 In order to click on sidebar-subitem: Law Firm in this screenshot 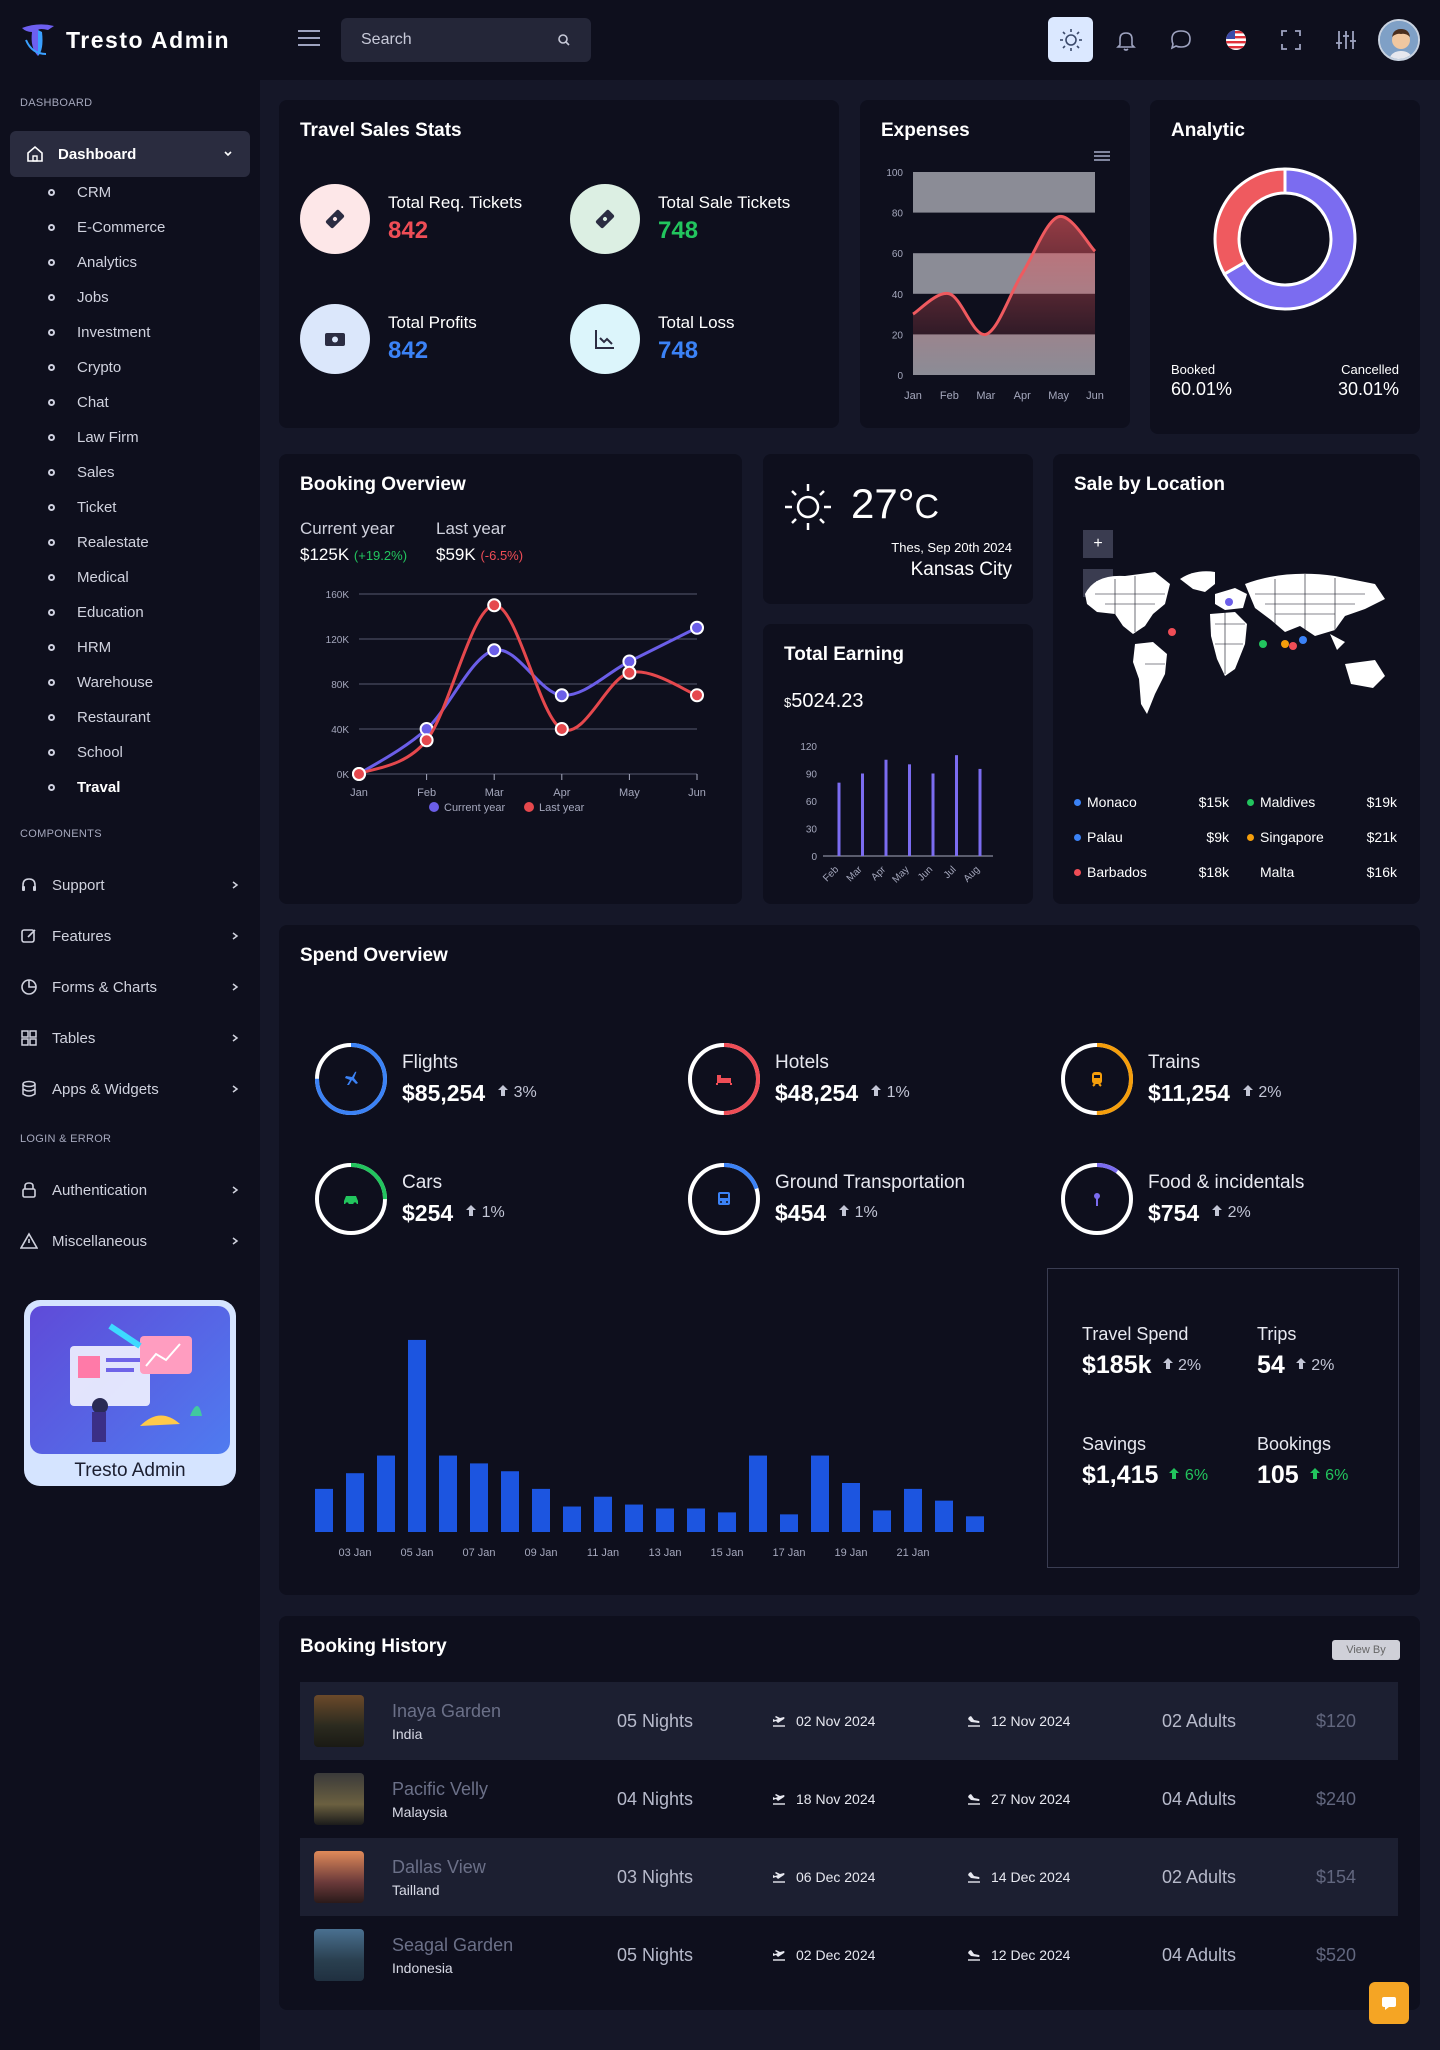, I will do `click(93, 437)`.